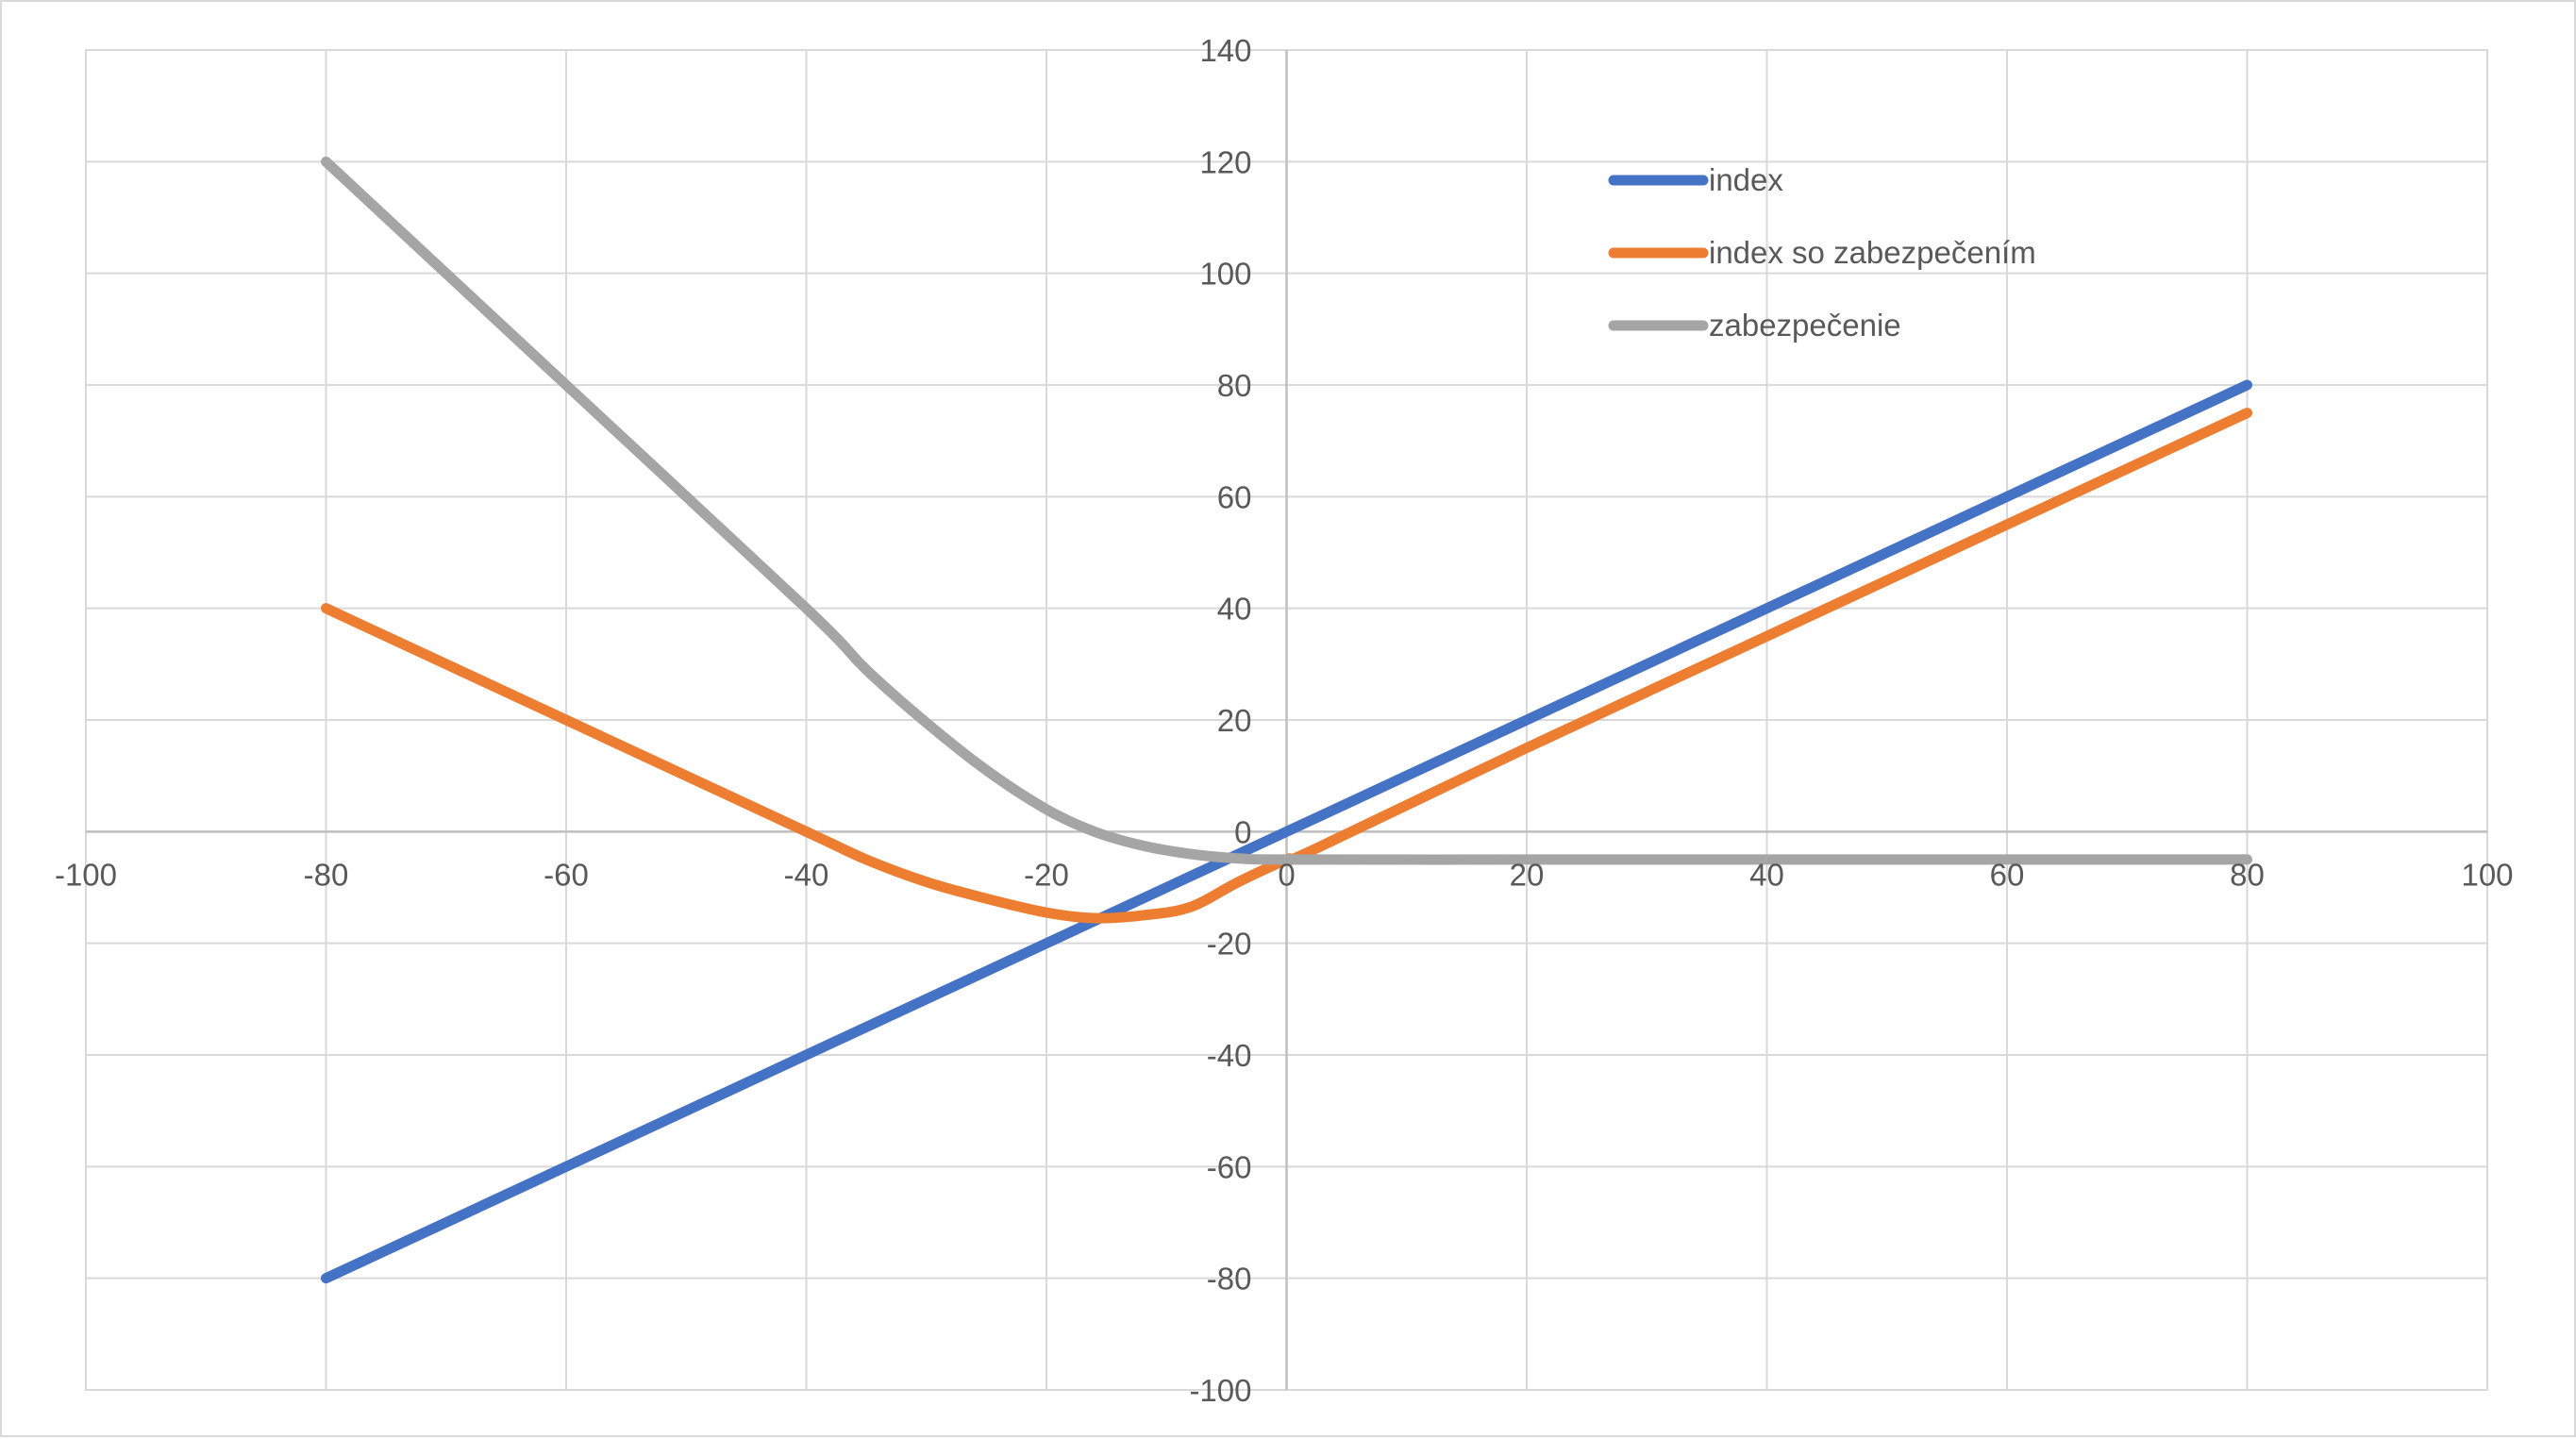 The height and width of the screenshot is (1439, 2576). I want to click on y-tick-label: 20, so click(1234, 720).